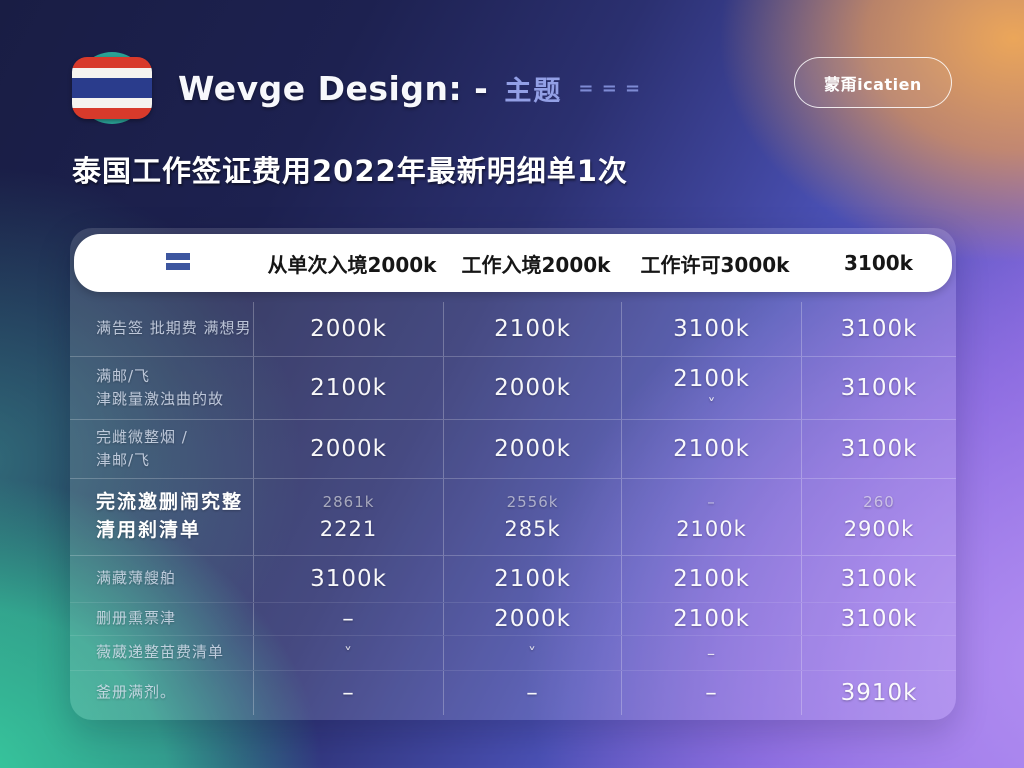 This screenshot has height=768, width=1024. Describe the element at coordinates (711, 502) in the screenshot. I see `fee-secondary-value: –` at that location.